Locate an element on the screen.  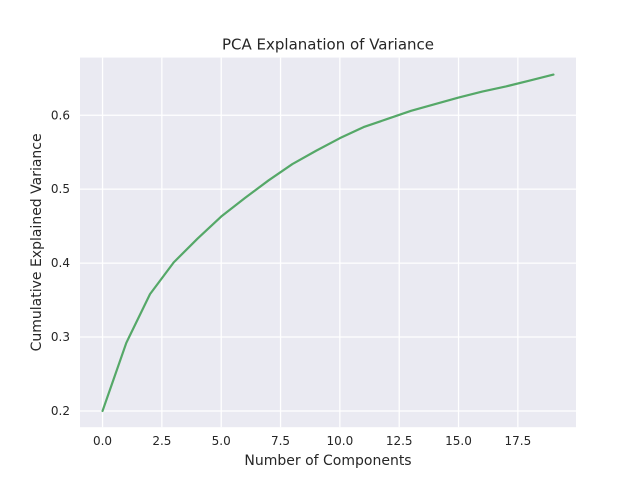
x-tick-label: 7.5 is located at coordinates (280, 441).